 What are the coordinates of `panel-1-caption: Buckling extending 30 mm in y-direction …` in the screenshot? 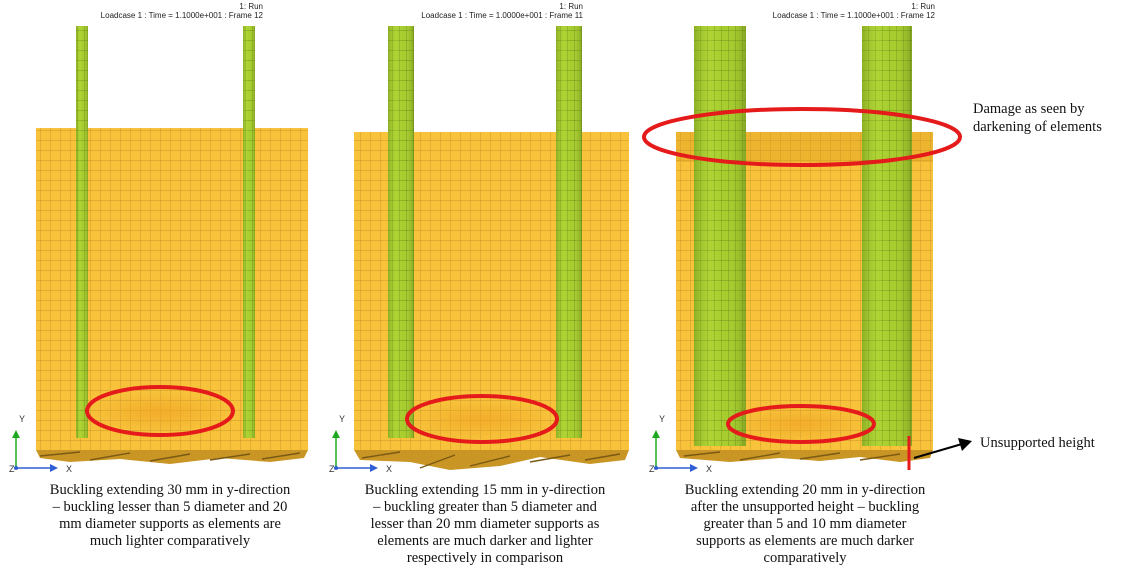 It's located at (170, 516).